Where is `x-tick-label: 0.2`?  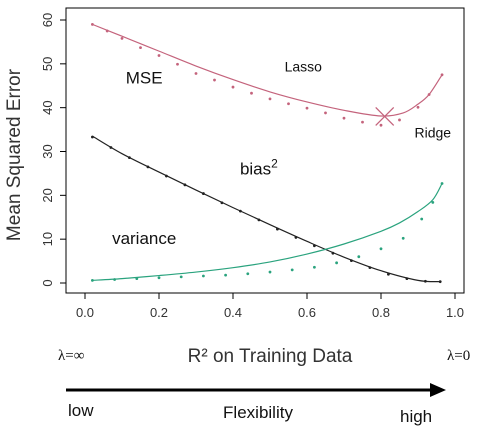 x-tick-label: 0.2 is located at coordinates (159, 312).